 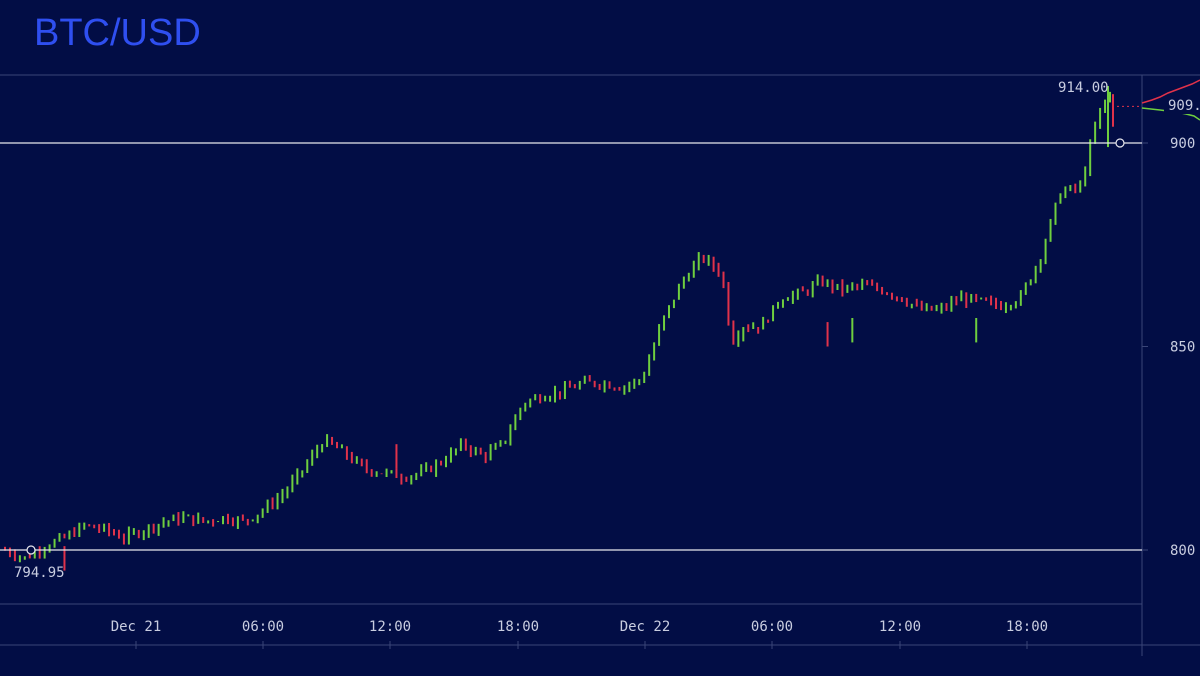 I want to click on x-tick-label: Dec 22, so click(x=645, y=627).